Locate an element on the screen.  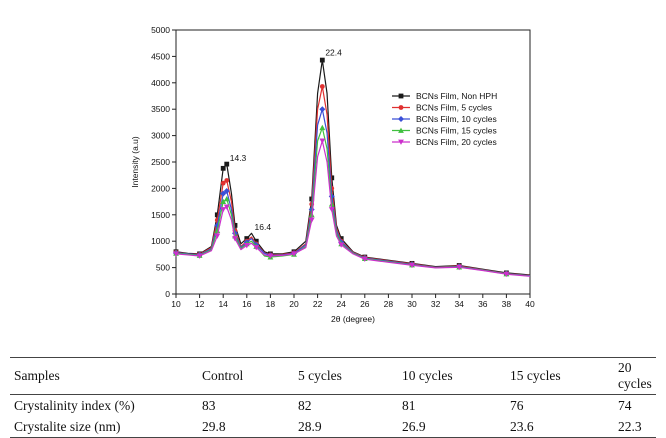
peak-label: 22.4 is located at coordinates (333, 52).